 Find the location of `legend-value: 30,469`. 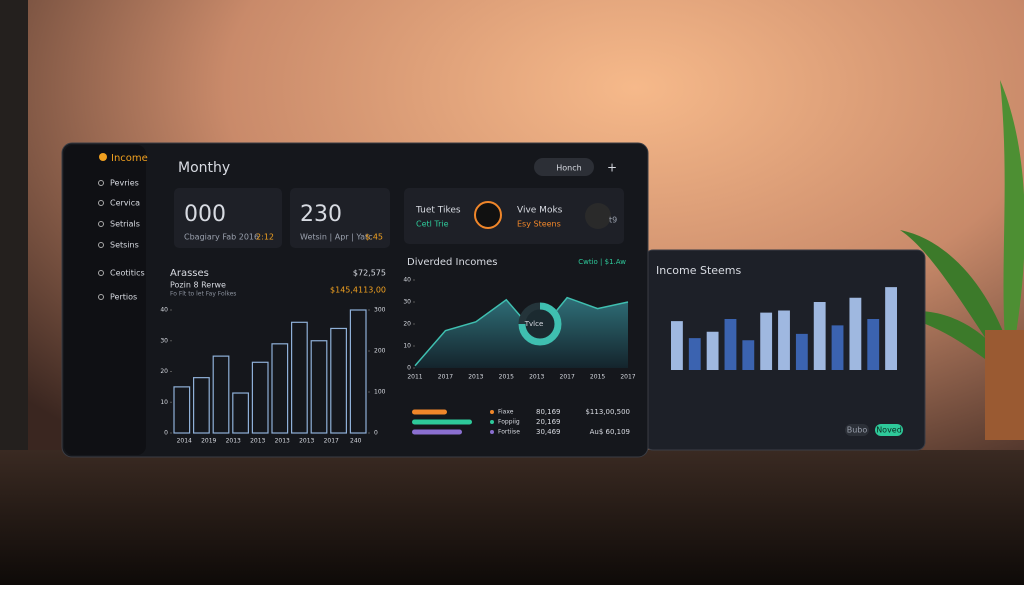

legend-value: 30,469 is located at coordinates (548, 432).